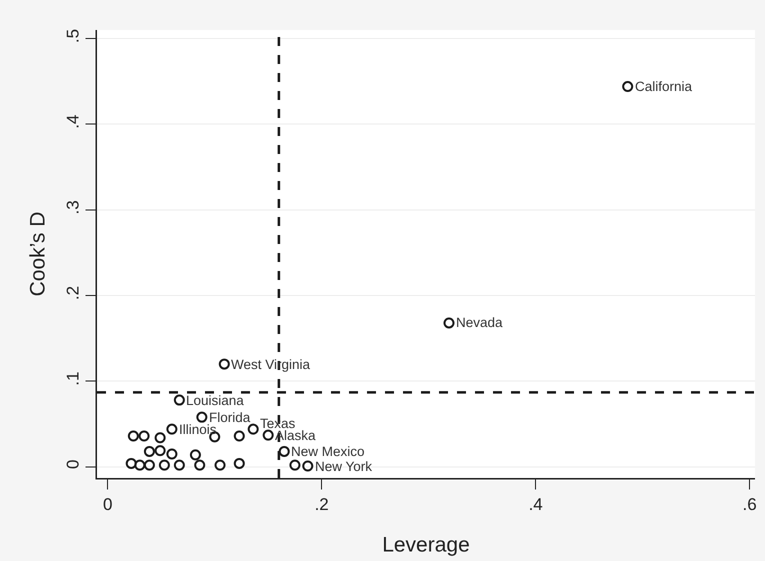  I want to click on data-label: California, so click(664, 86).